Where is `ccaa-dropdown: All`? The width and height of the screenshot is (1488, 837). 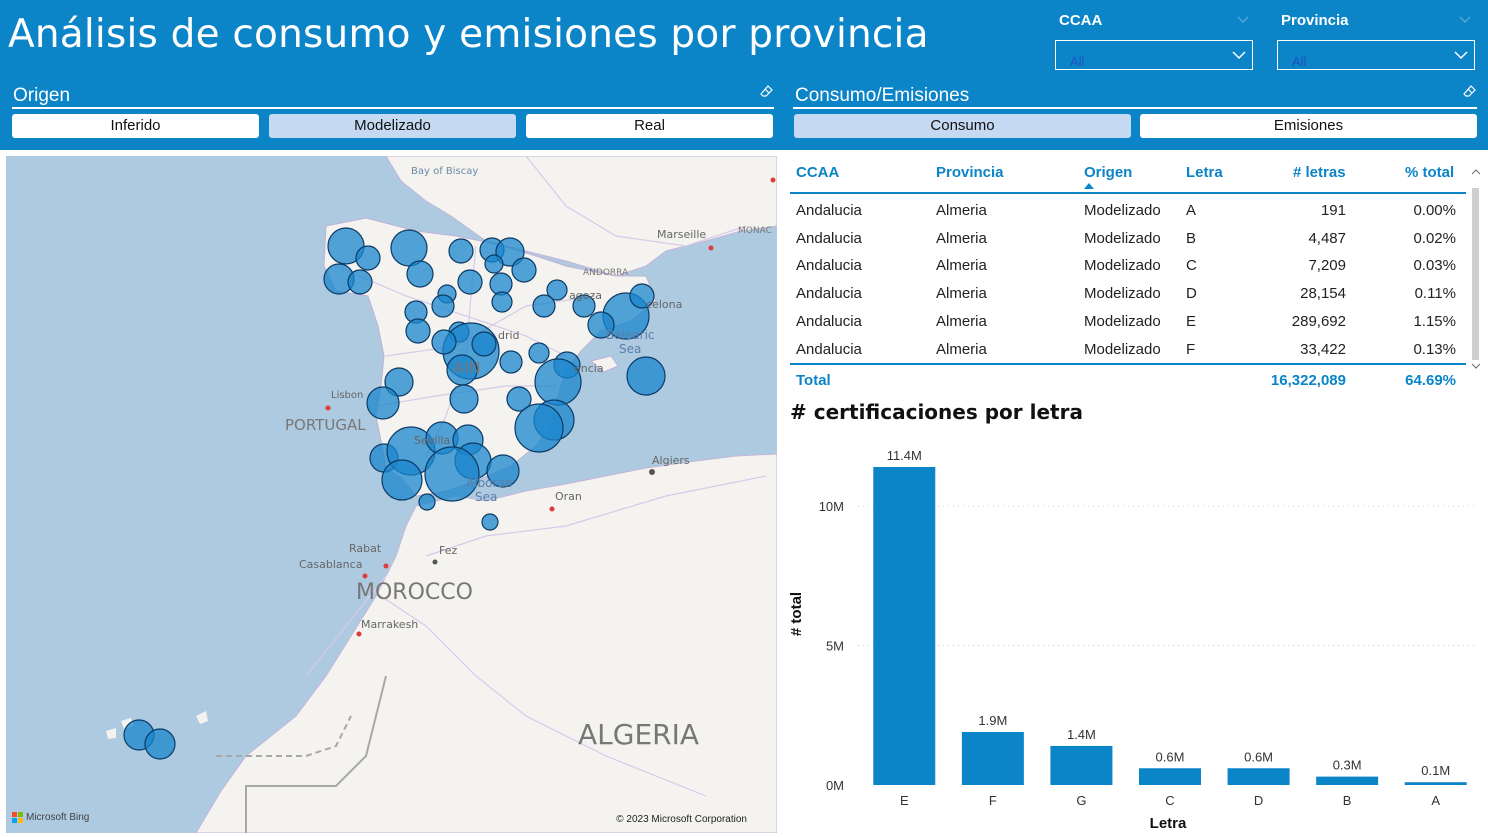
ccaa-dropdown: All is located at coordinates (1154, 55).